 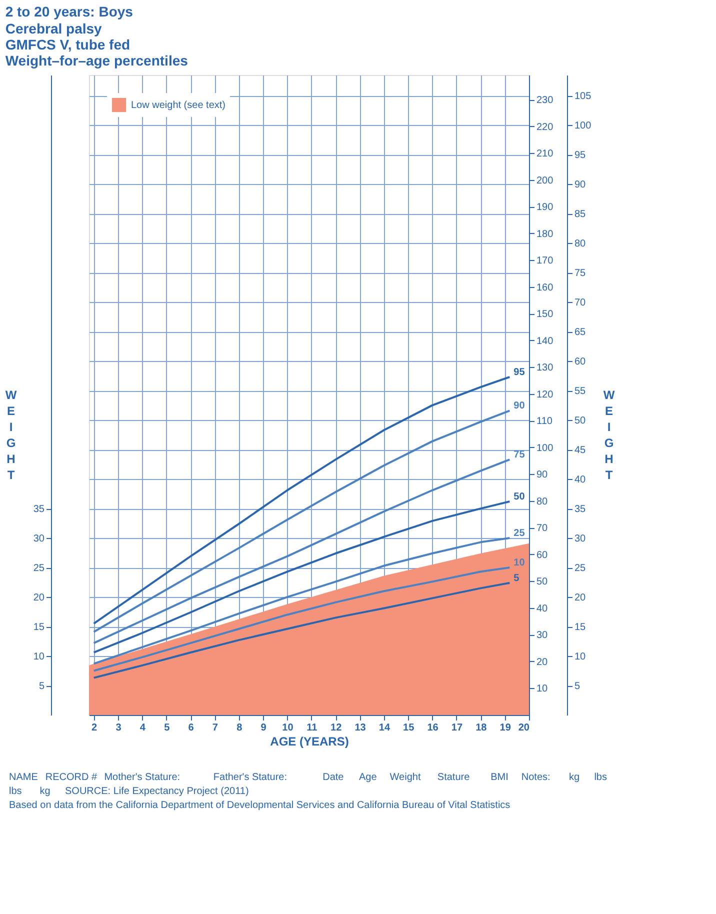 What do you see at coordinates (520, 372) in the screenshot?
I see `series-label: 95` at bounding box center [520, 372].